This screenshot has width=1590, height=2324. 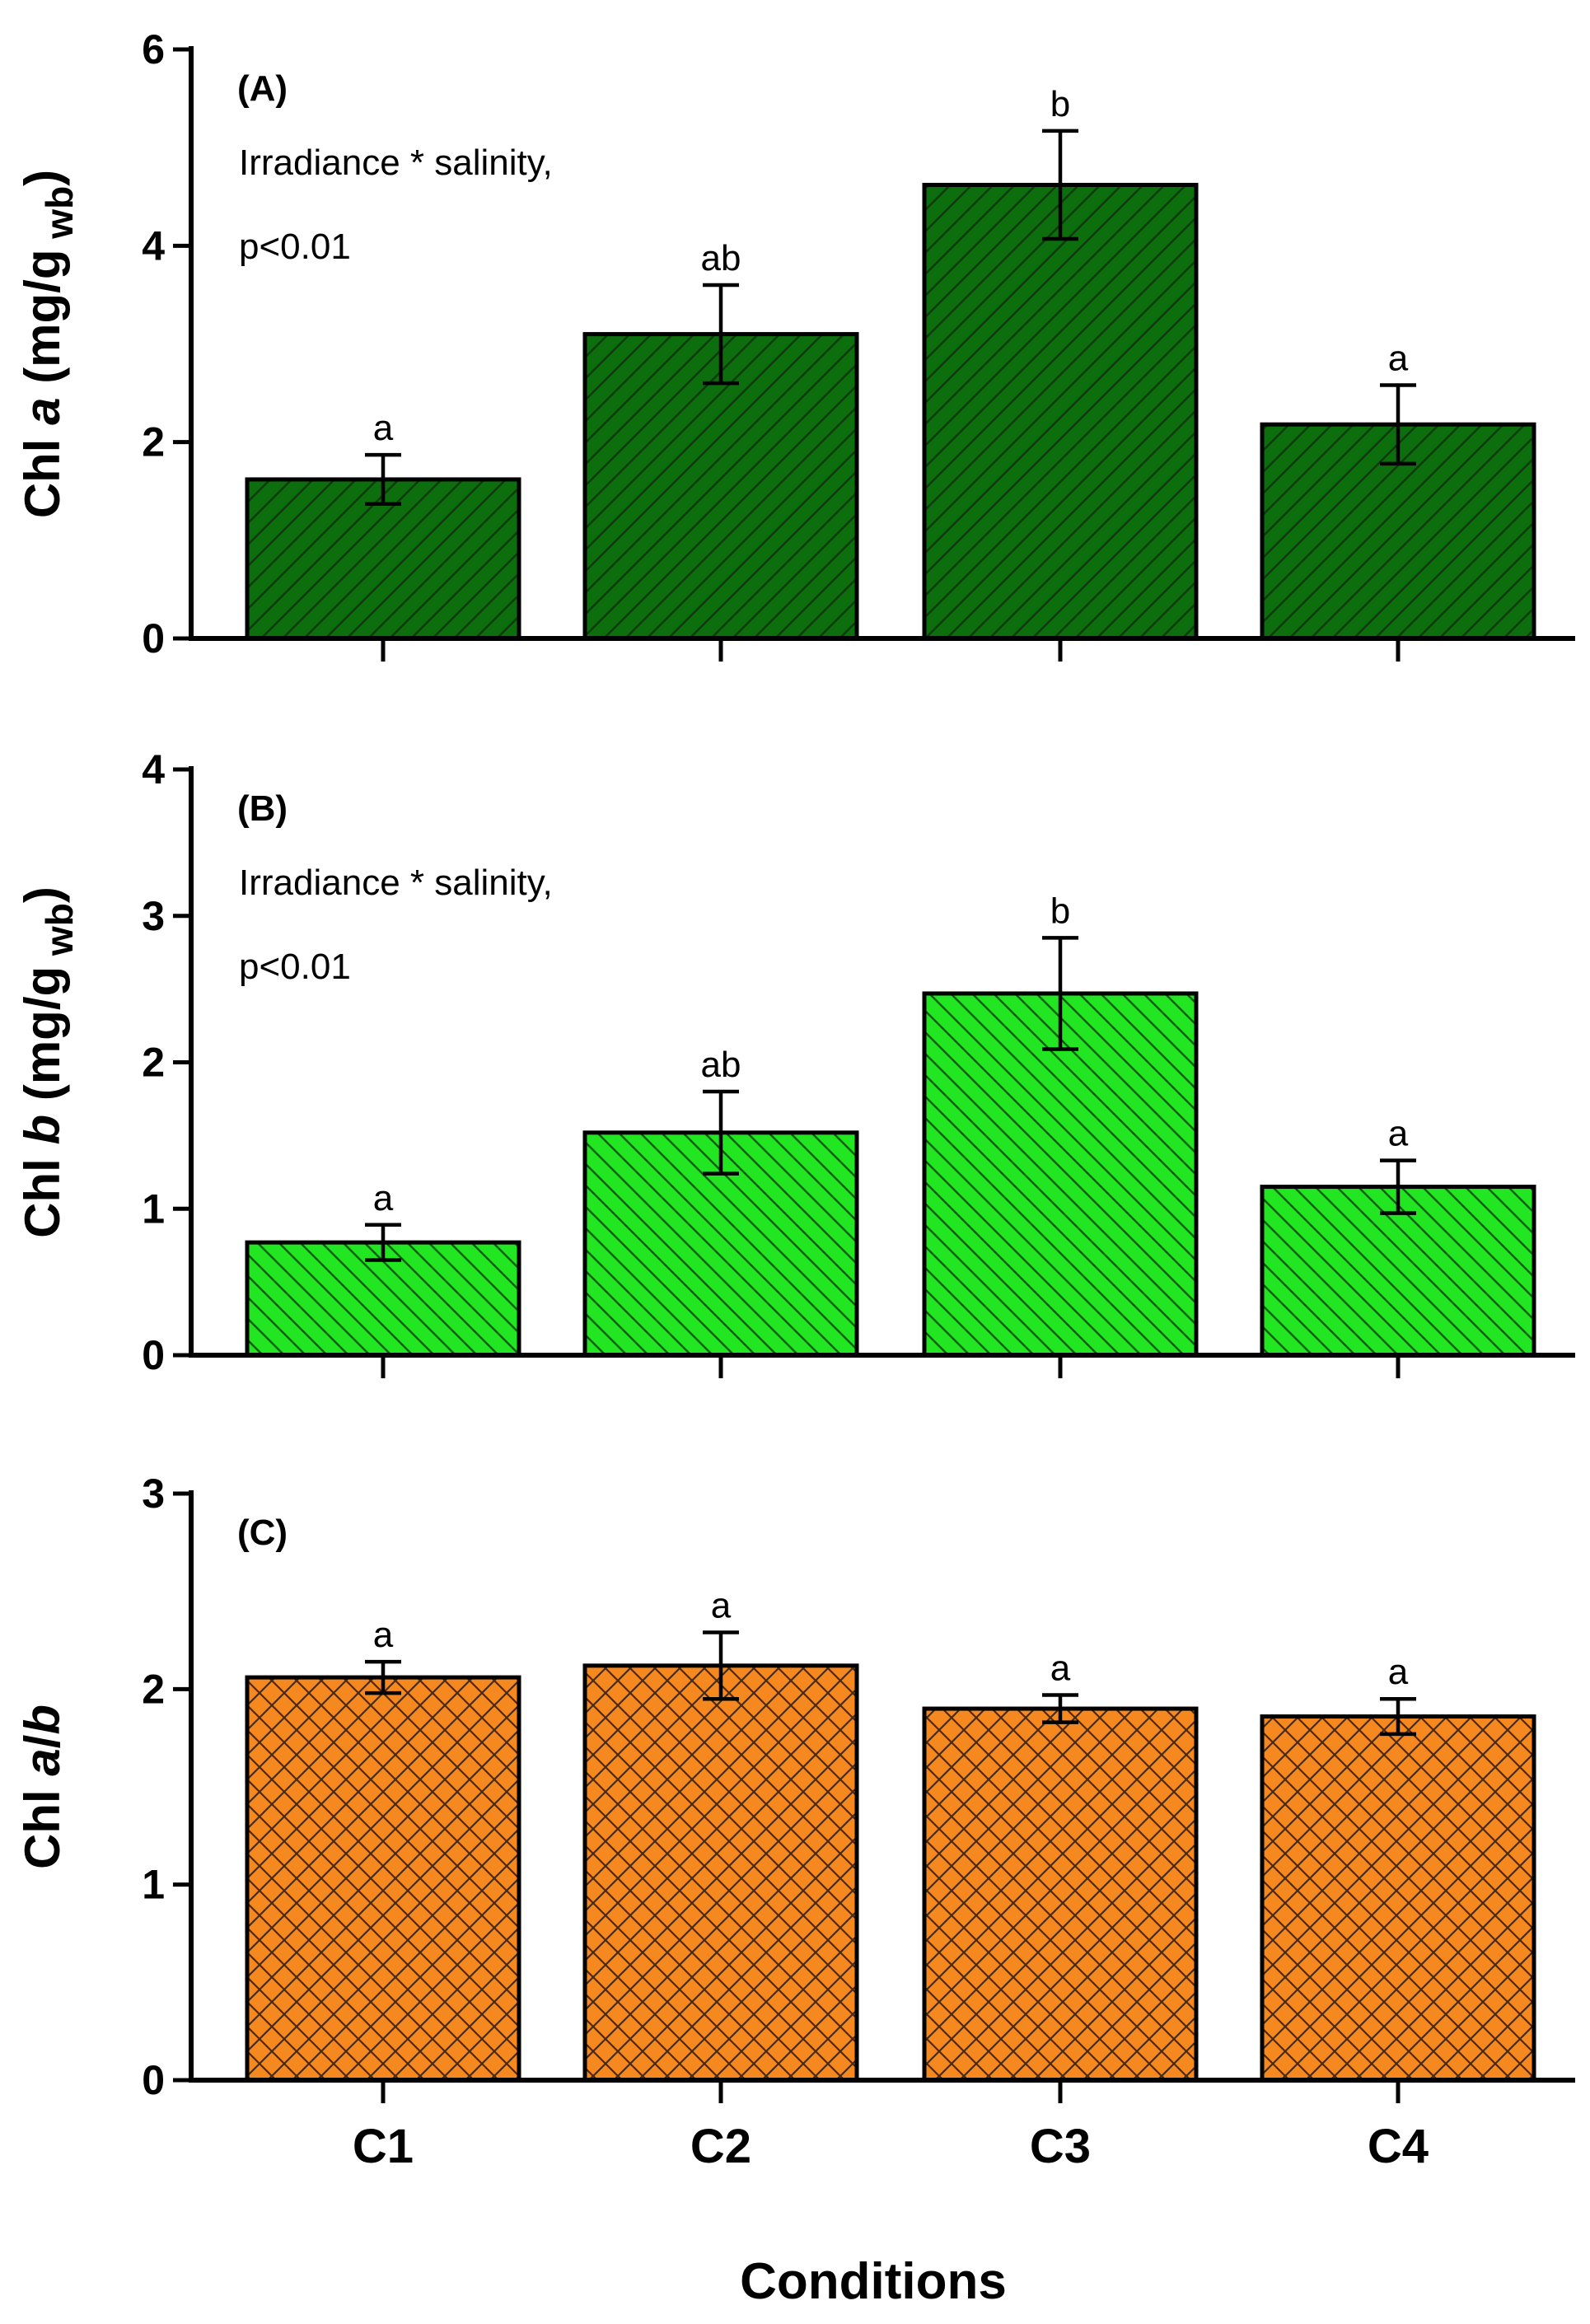 I want to click on x-axis-label: Conditions, so click(x=873, y=2281).